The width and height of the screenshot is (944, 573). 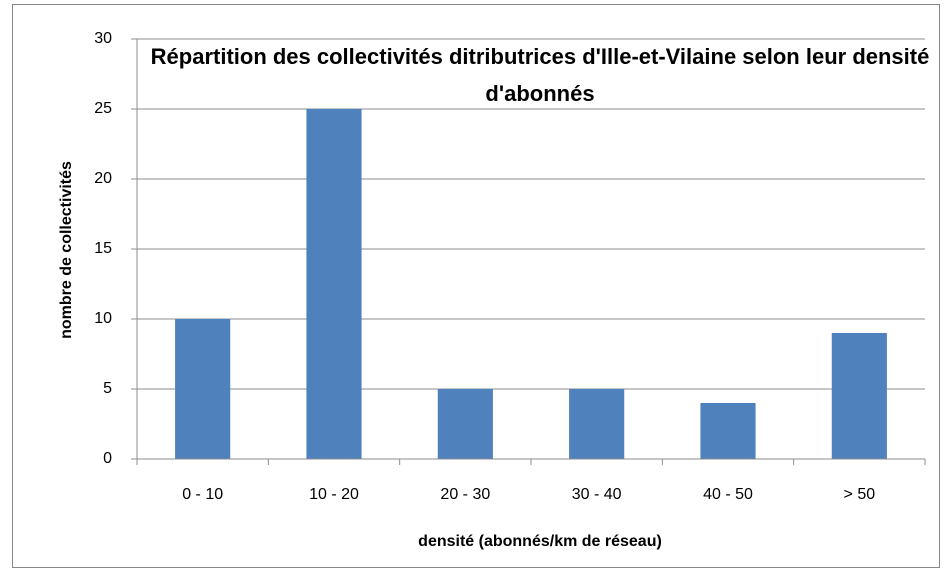 What do you see at coordinates (103, 108) in the screenshot?
I see `y-tick-label: 25` at bounding box center [103, 108].